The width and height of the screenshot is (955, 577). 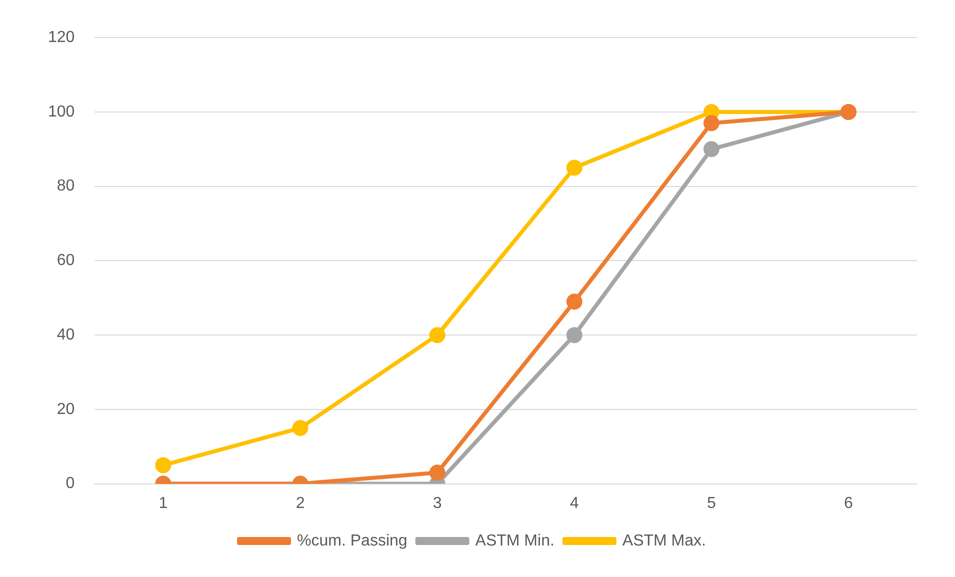 I want to click on x-tick-label: 1, so click(x=163, y=503).